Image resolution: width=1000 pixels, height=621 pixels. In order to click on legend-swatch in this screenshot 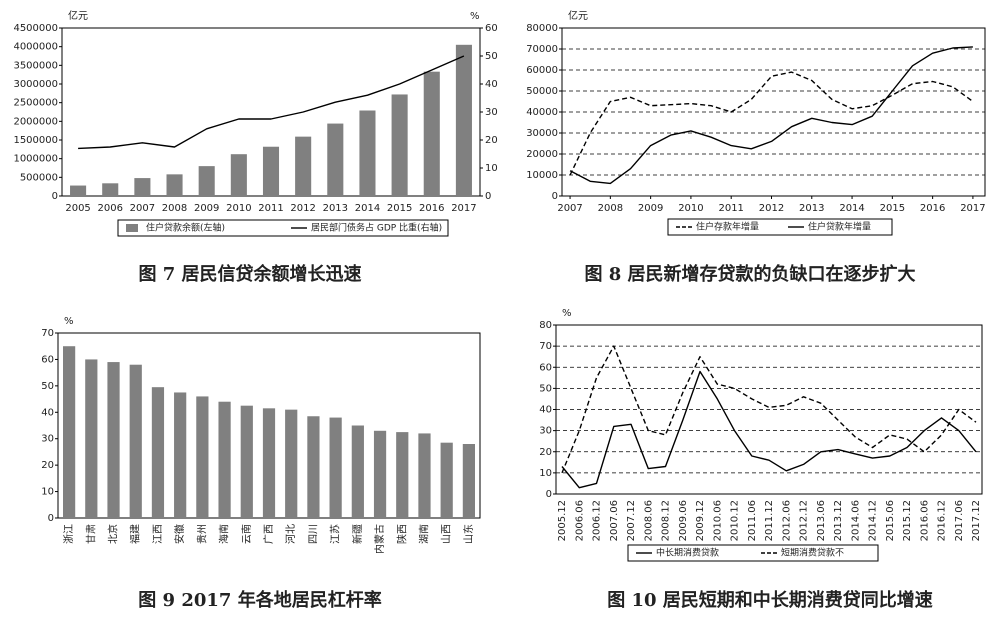, I will do `click(132, 228)`.